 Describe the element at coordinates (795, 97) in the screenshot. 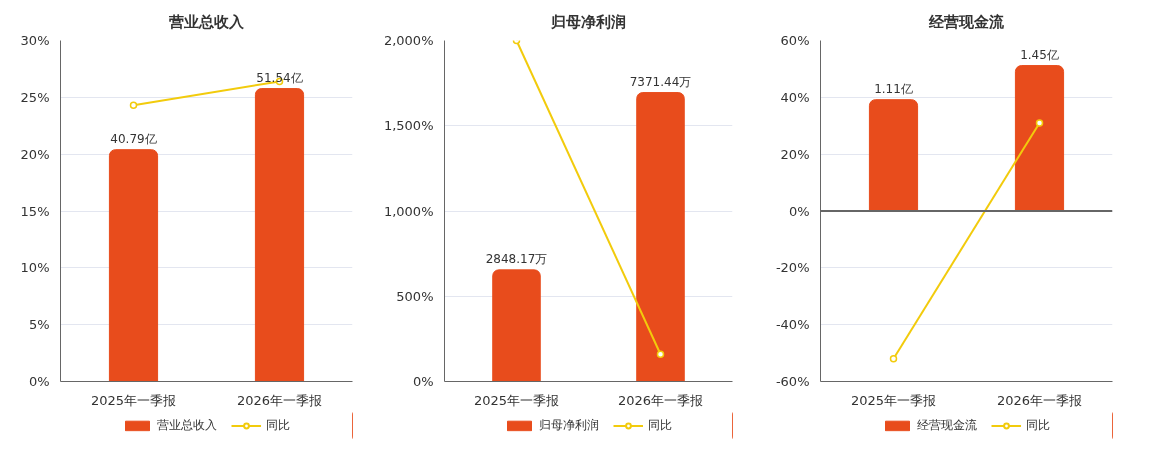

I see `y-tick-label: 40%` at that location.